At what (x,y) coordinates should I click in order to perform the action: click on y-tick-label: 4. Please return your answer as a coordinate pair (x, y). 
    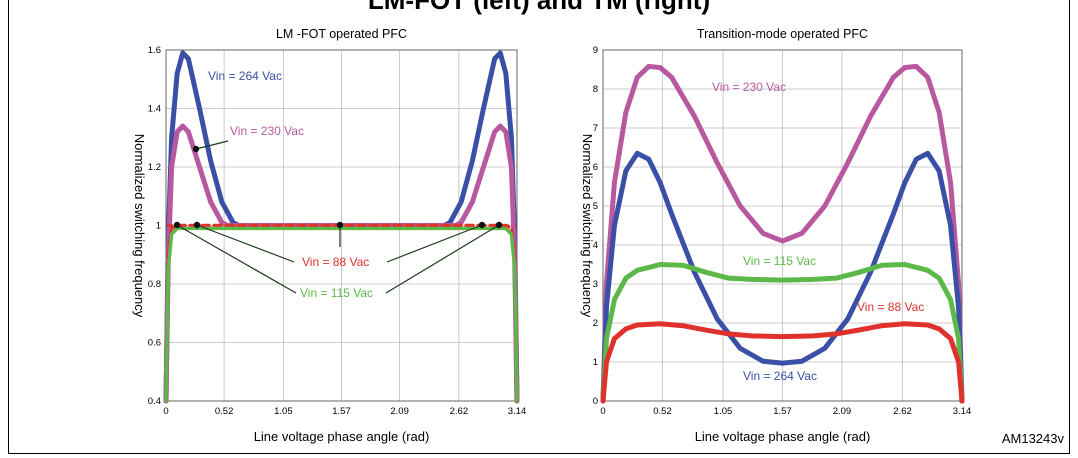
    Looking at the image, I should click on (595, 245).